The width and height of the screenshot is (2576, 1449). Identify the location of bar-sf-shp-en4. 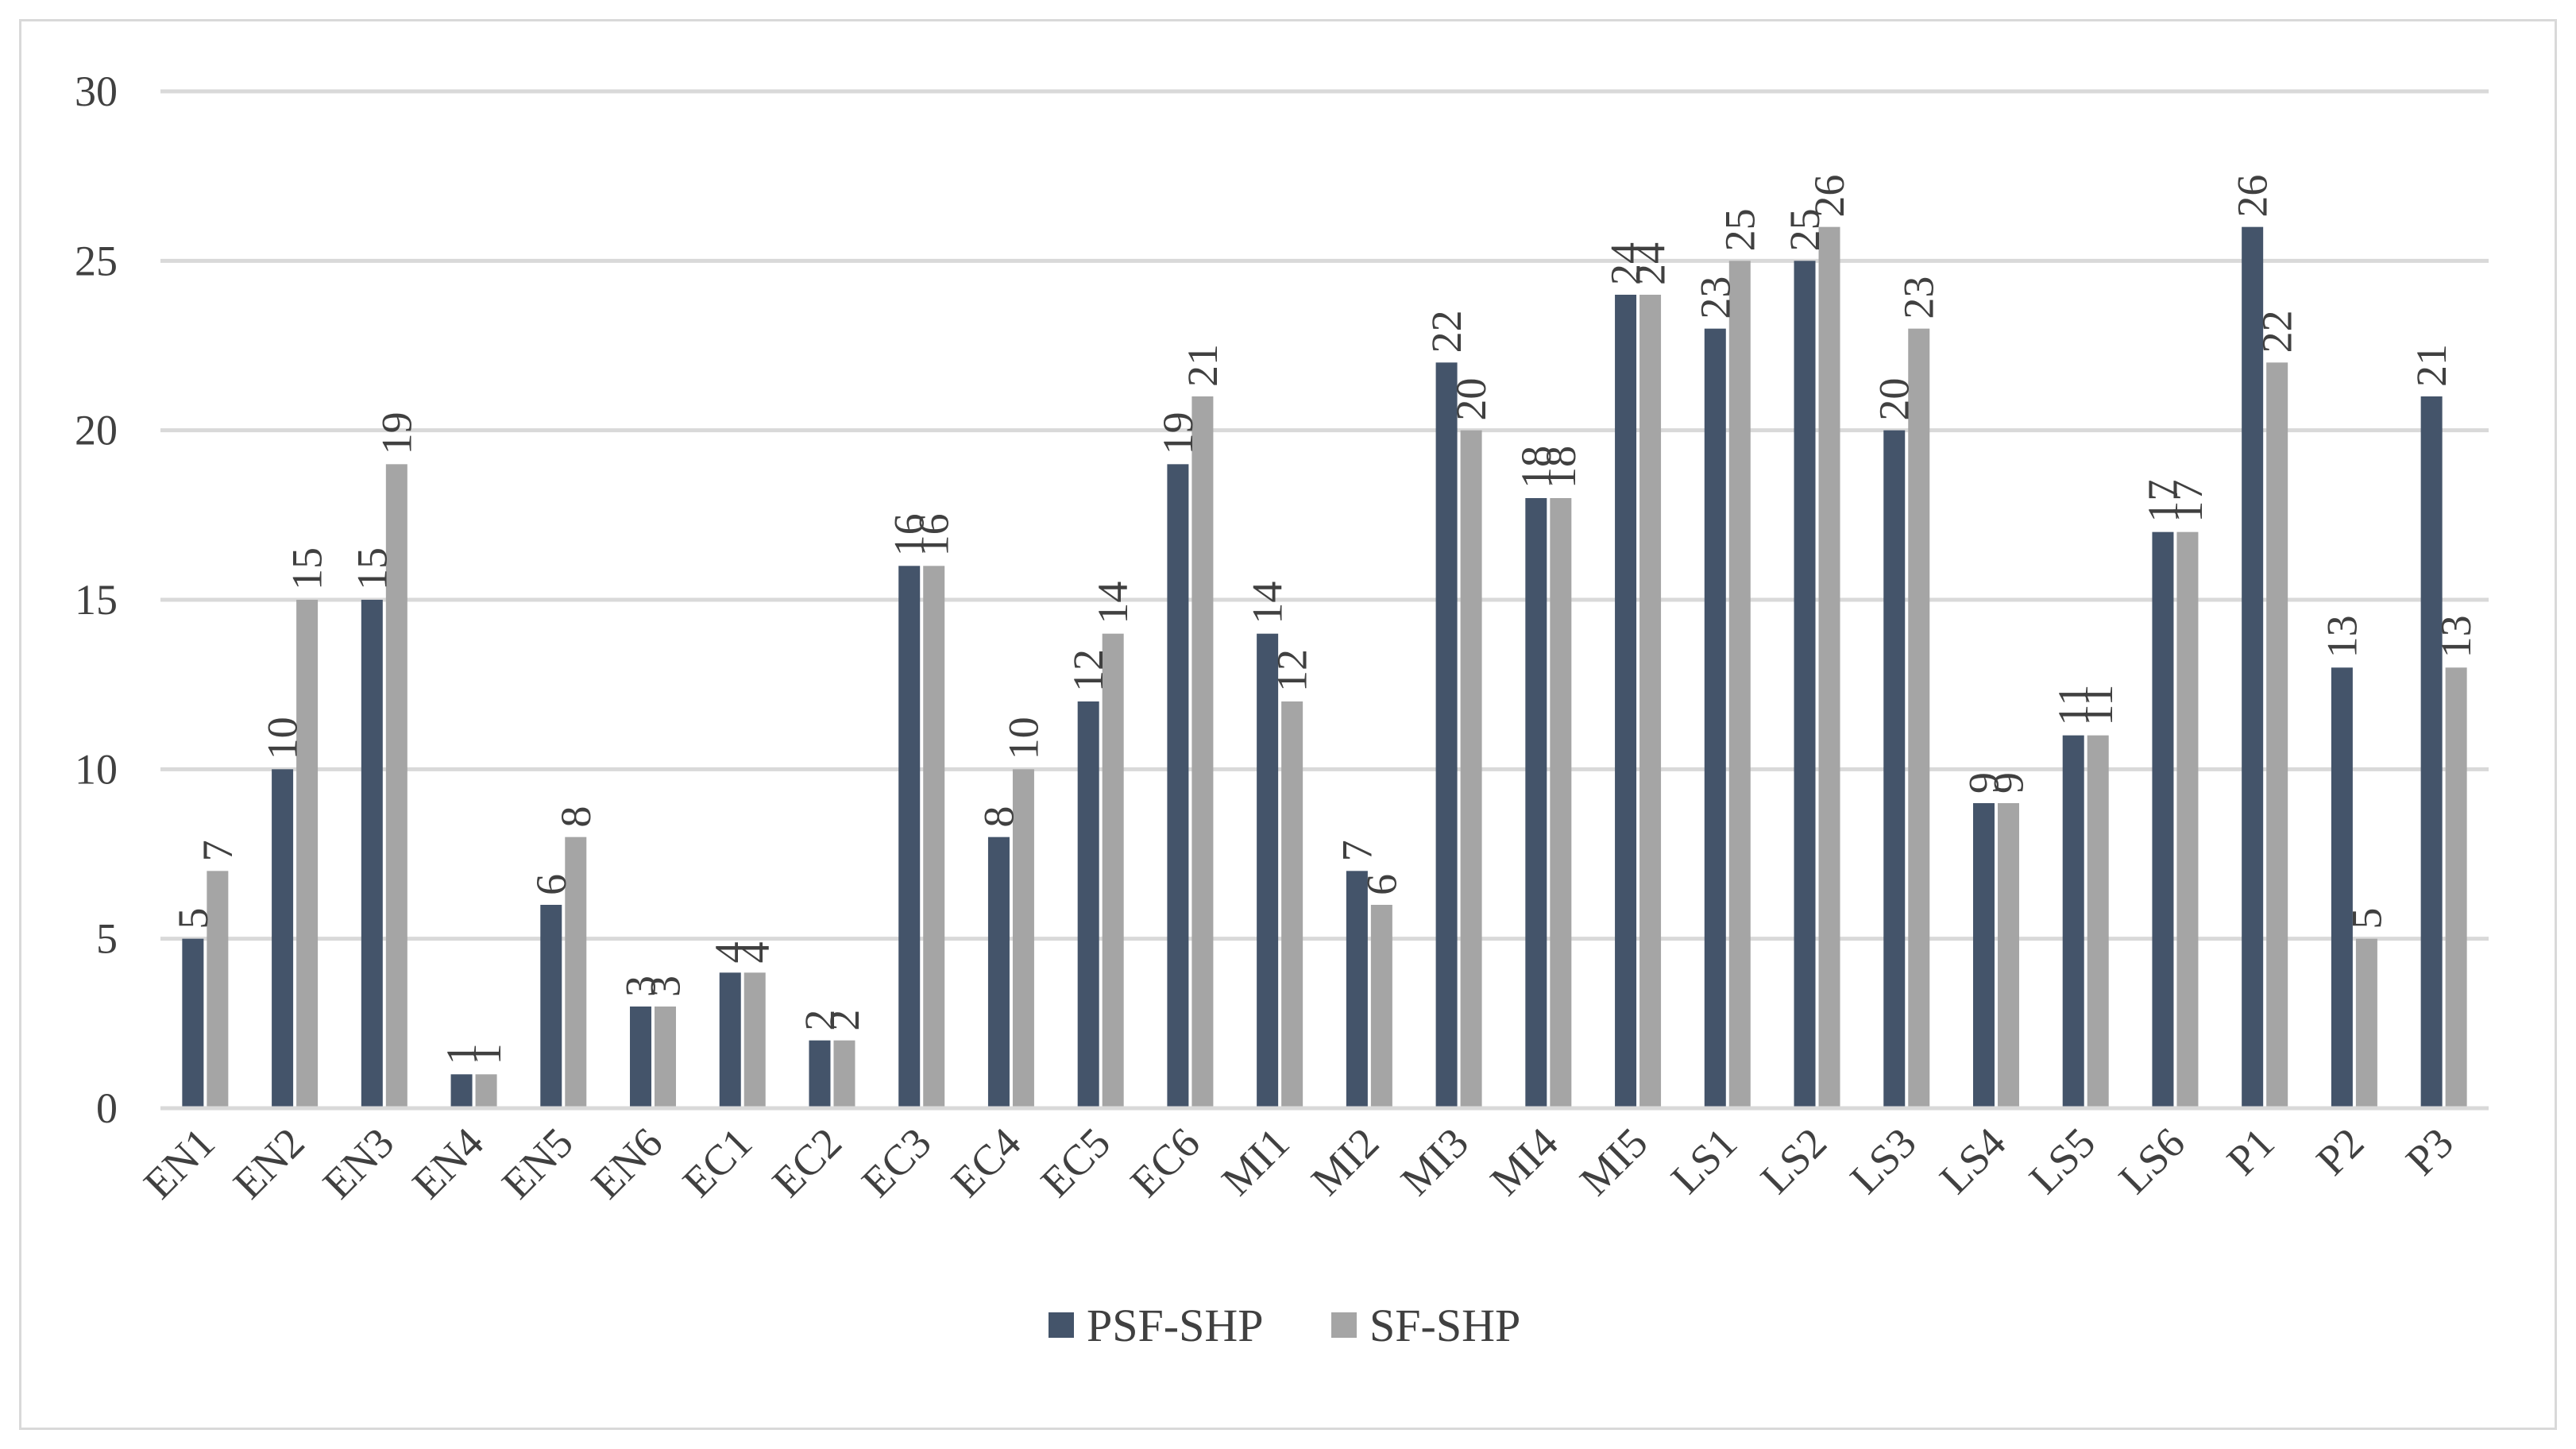
(486, 1091).